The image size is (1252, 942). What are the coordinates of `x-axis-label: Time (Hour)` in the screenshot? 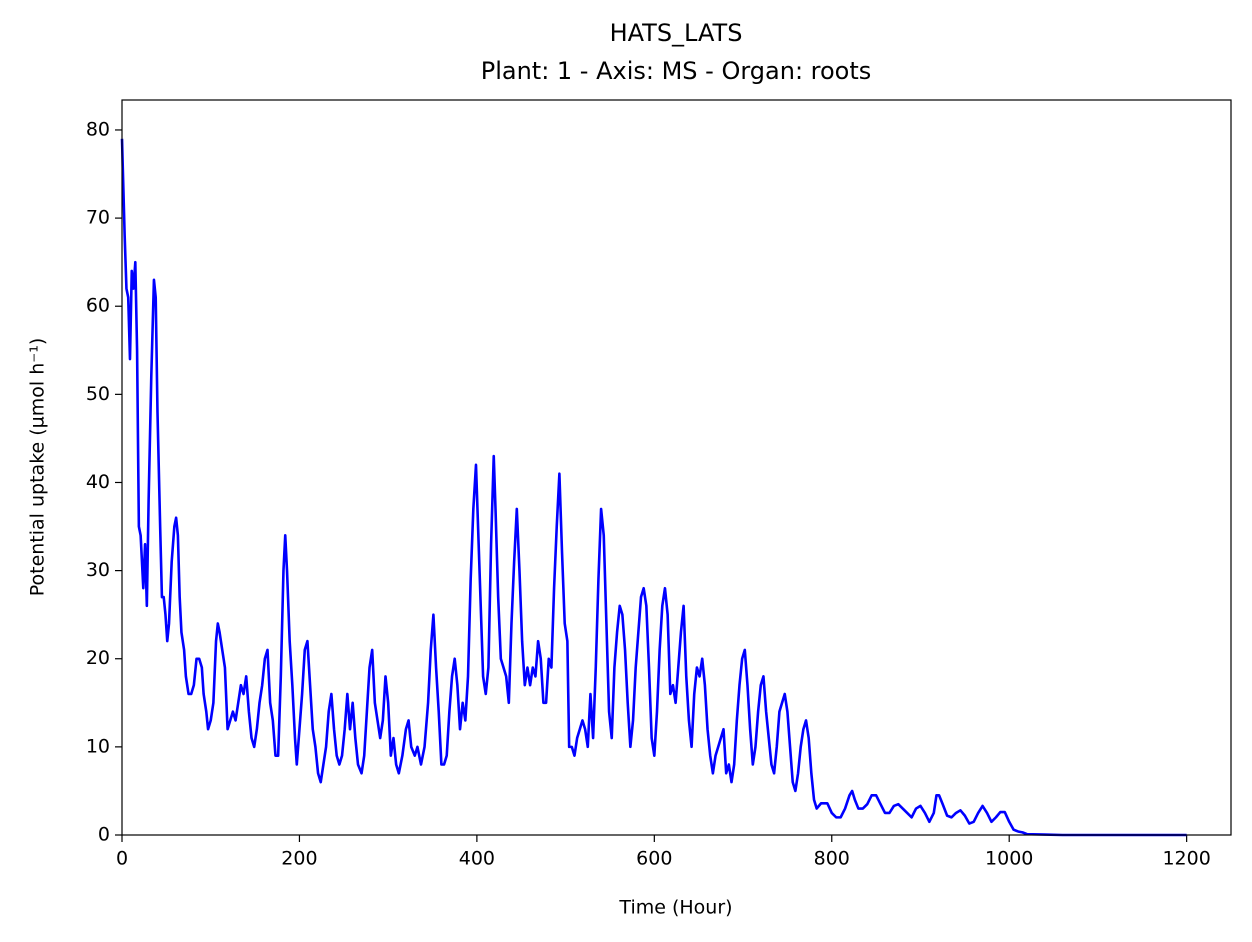 It's located at (675, 908).